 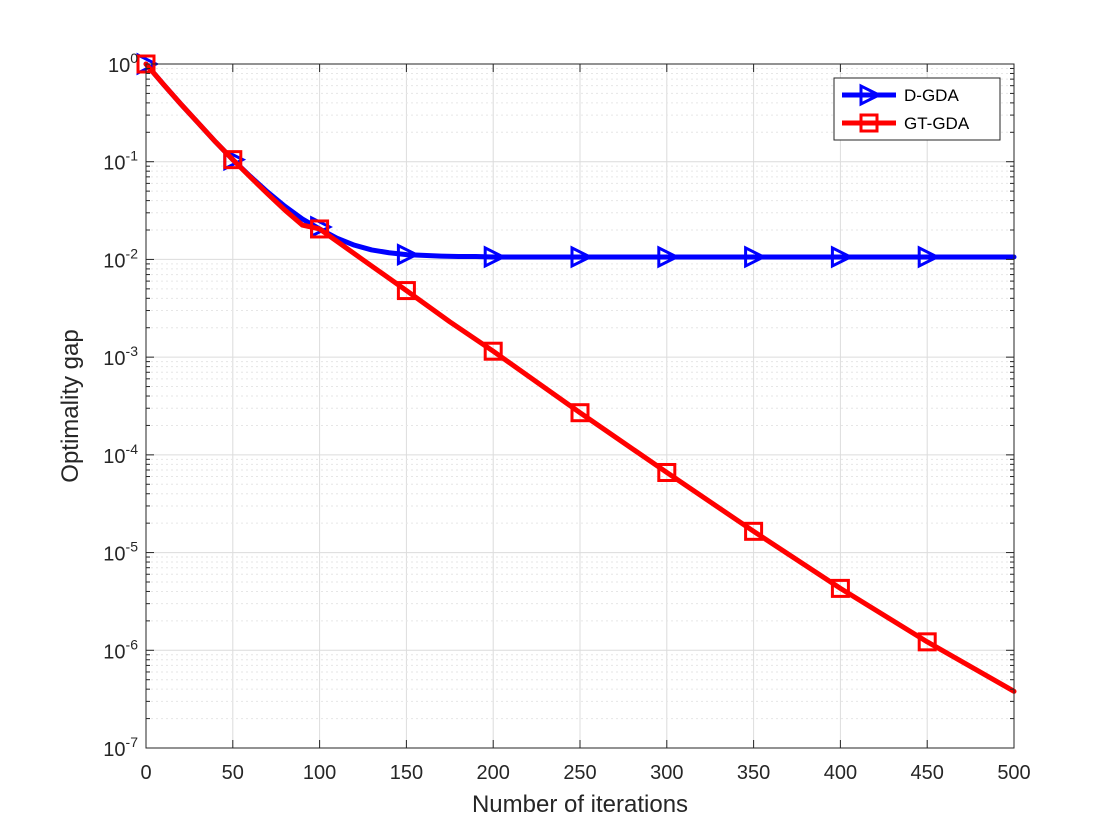 I want to click on x-tick-label: 300, so click(x=666, y=773).